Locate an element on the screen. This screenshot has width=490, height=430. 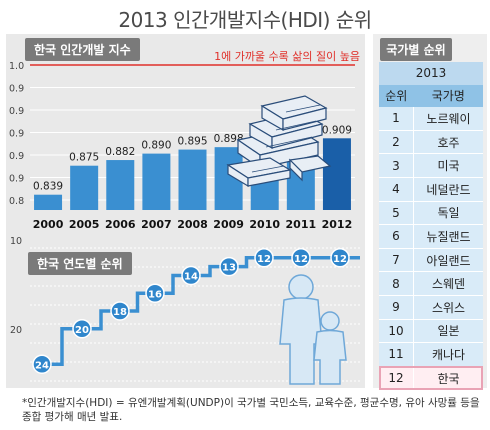
footnote-line-2: 종합 평가해 매년 발표. is located at coordinates (72, 417).